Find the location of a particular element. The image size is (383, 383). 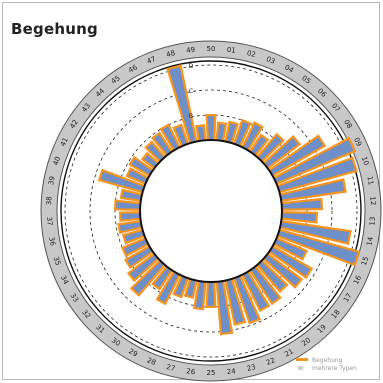

category-label-10: 10 is located at coordinates (365, 160).